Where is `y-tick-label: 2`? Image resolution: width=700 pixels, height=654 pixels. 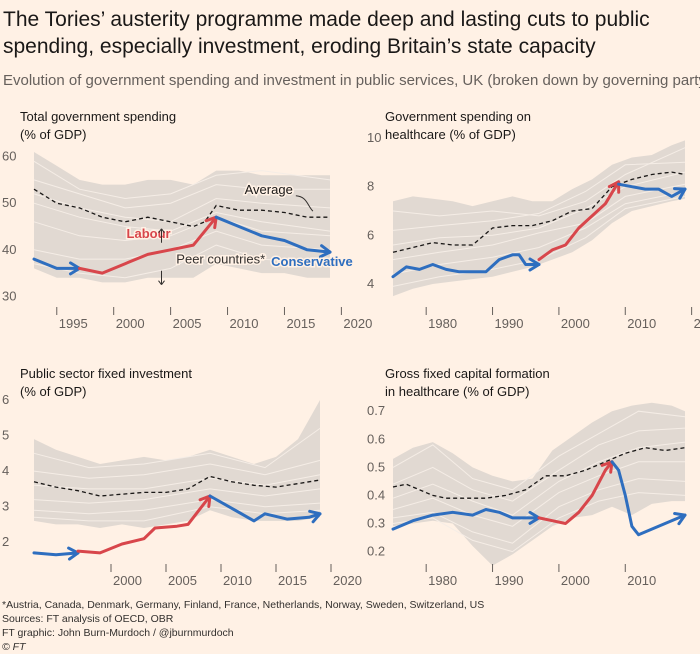 y-tick-label: 2 is located at coordinates (5, 541).